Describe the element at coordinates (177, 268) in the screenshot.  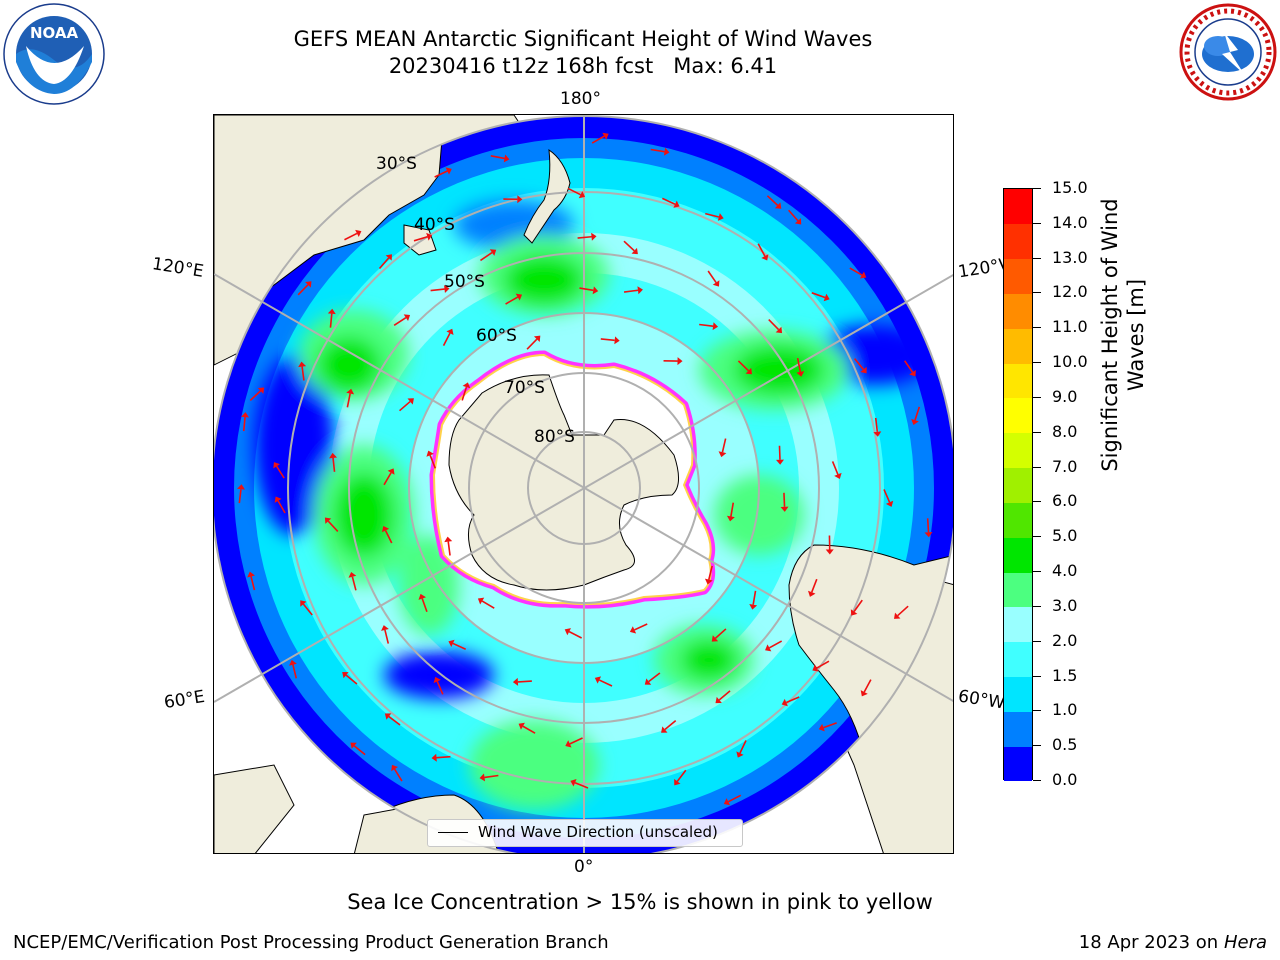
I see `lon-label-120e: 120°E` at that location.